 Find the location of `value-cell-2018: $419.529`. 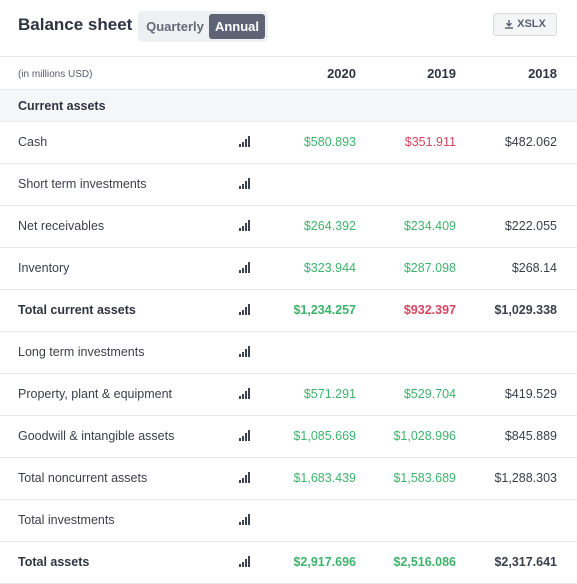

value-cell-2018: $419.529 is located at coordinates (530, 394).